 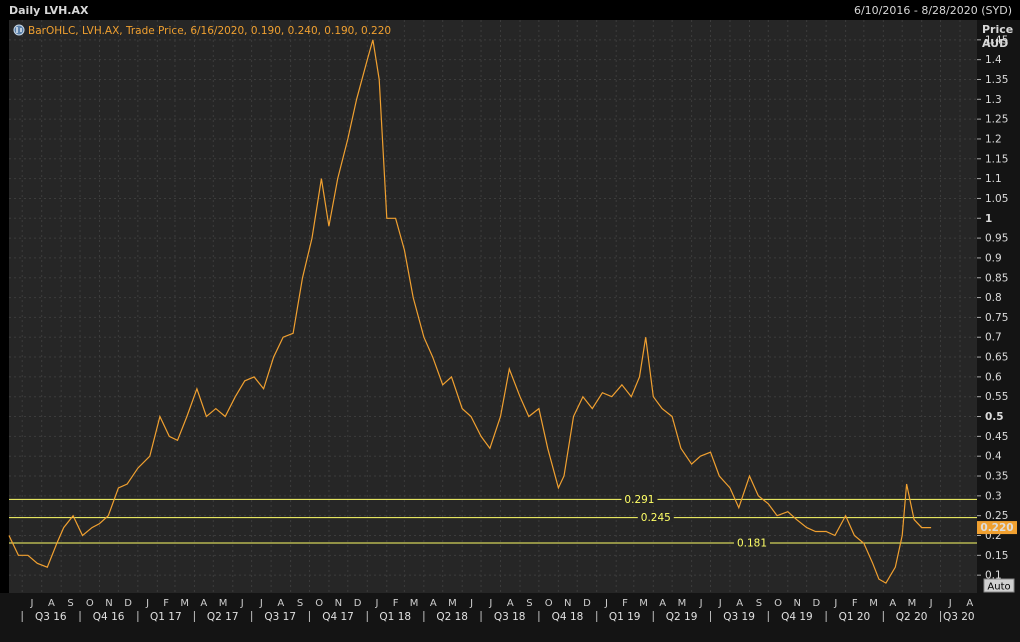 What do you see at coordinates (51, 617) in the screenshot?
I see `quarter-label: Q3 16` at bounding box center [51, 617].